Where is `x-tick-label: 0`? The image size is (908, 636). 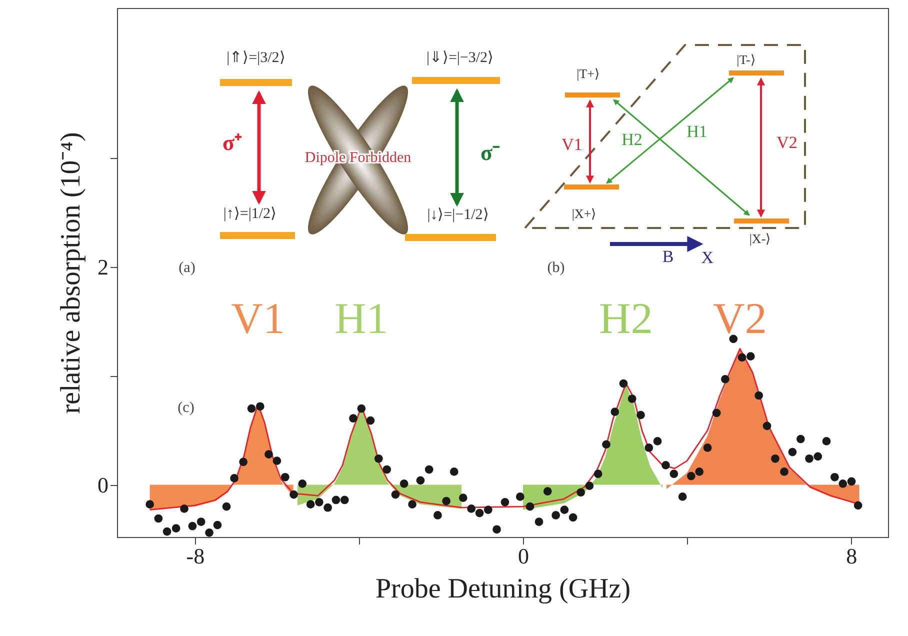
x-tick-label: 0 is located at coordinates (524, 556).